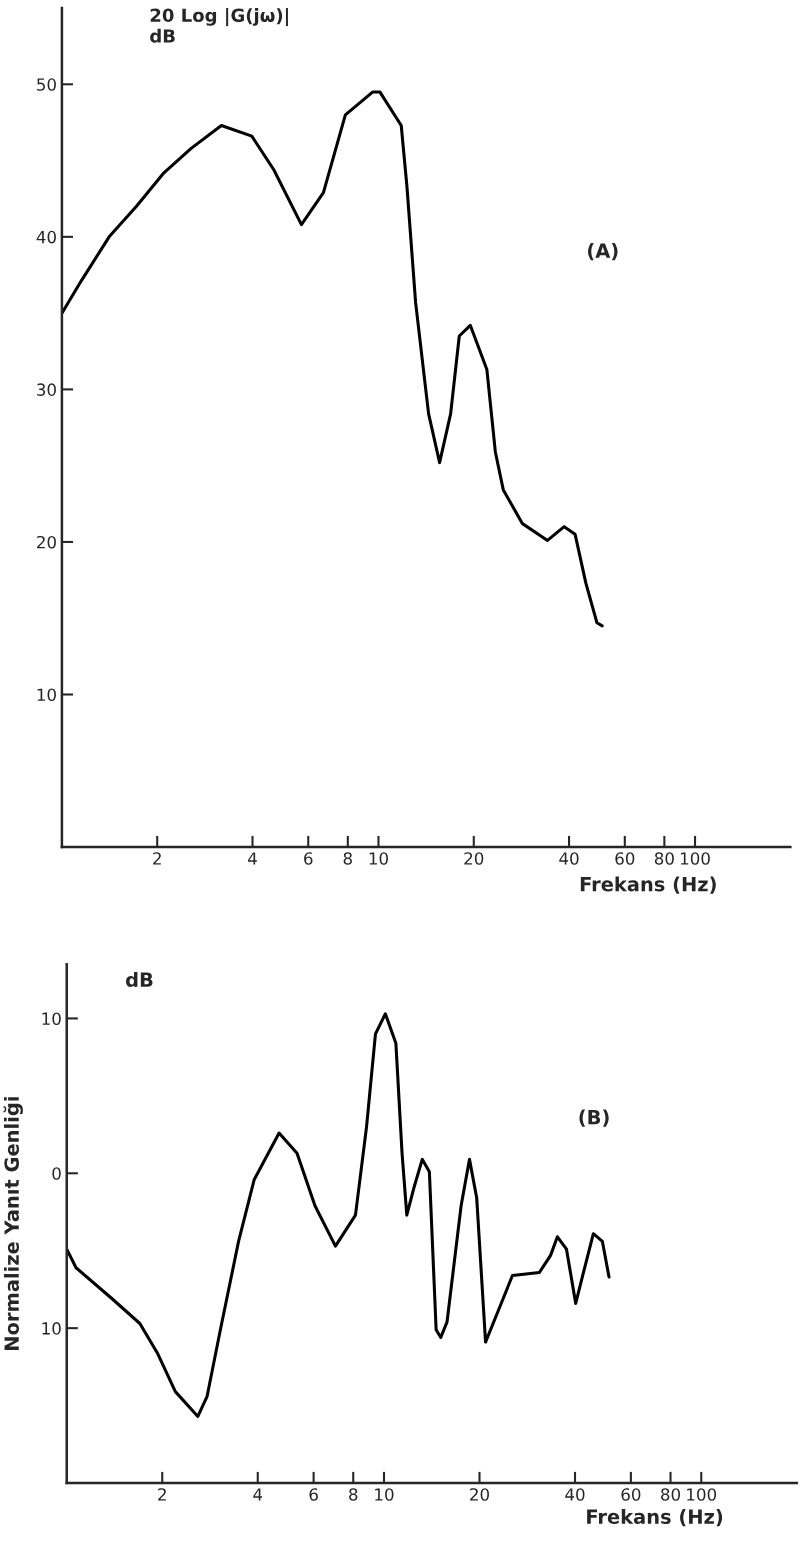 The width and height of the screenshot is (804, 1544). What do you see at coordinates (13, 1223) in the screenshot?
I see `y-axis-title: Normalize Yanıt Genliği` at bounding box center [13, 1223].